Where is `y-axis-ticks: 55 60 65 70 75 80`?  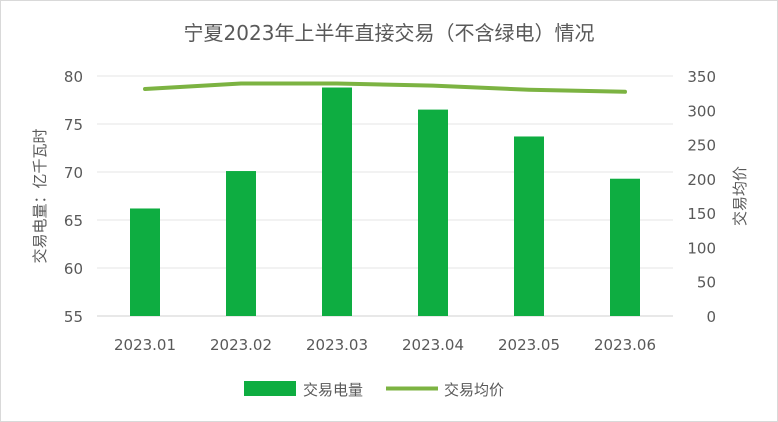
y-axis-ticks: 55 60 65 70 75 80 is located at coordinates (73, 197).